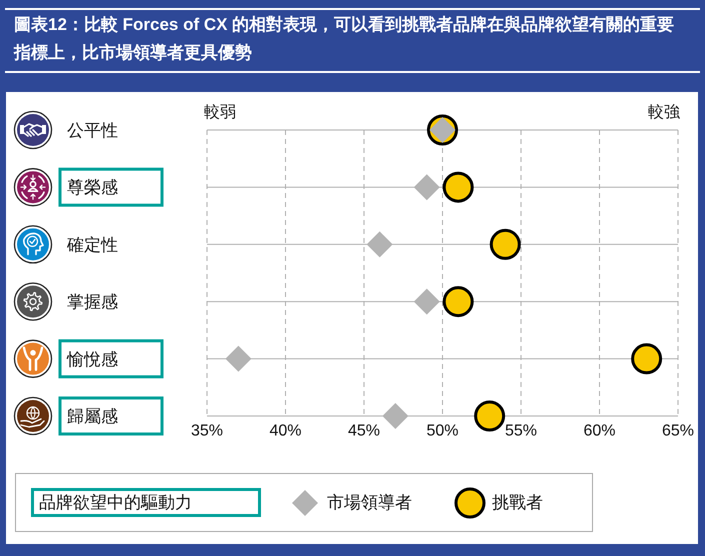 This screenshot has width=705, height=556. What do you see at coordinates (517, 503) in the screenshot?
I see `legend-label: 挑戰者` at bounding box center [517, 503].